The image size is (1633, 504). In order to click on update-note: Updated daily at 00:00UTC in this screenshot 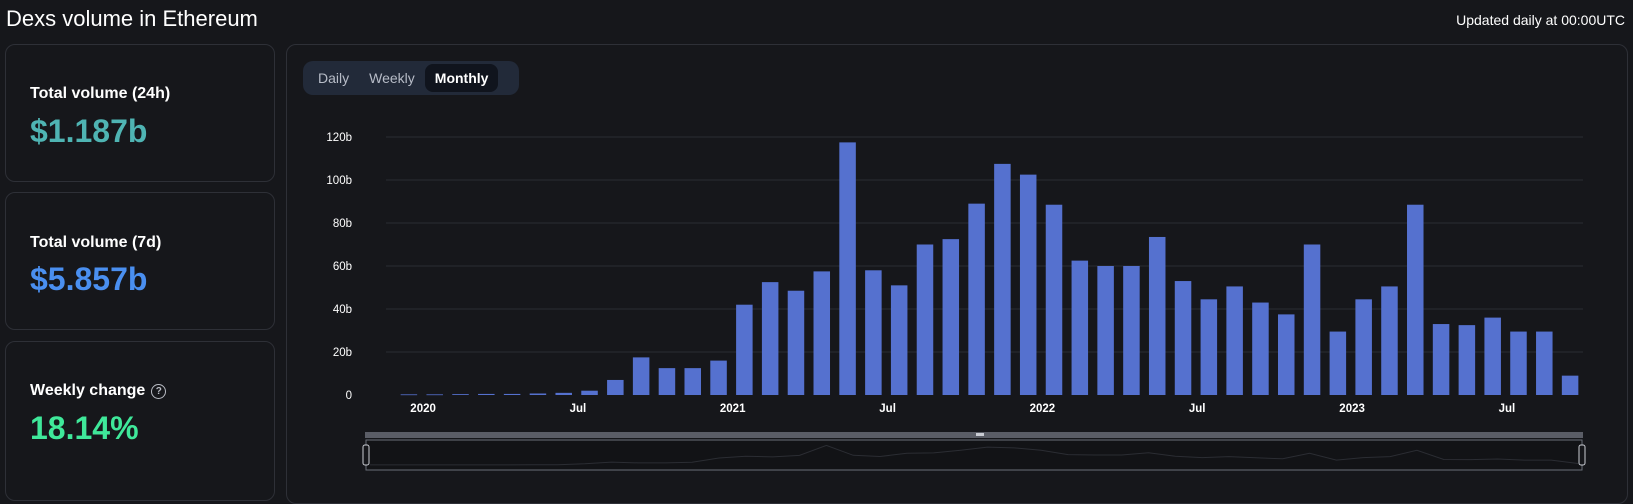, I will do `click(1540, 20)`.